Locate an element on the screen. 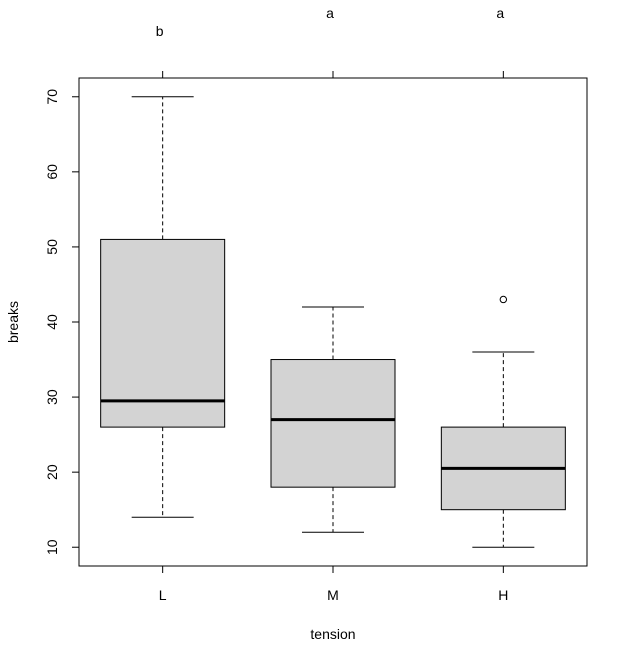 The width and height of the screenshot is (628, 664). y-tick-label: 50 is located at coordinates (52, 247).